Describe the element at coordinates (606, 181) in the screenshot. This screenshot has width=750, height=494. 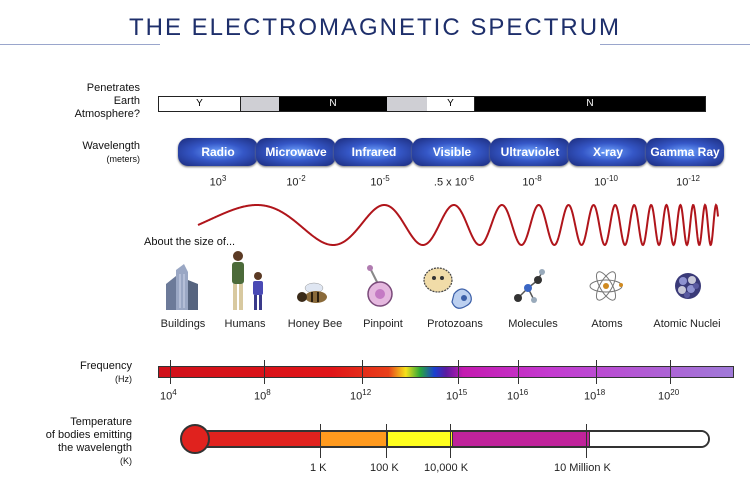
I see `wavelength-value: 10-10` at that location.